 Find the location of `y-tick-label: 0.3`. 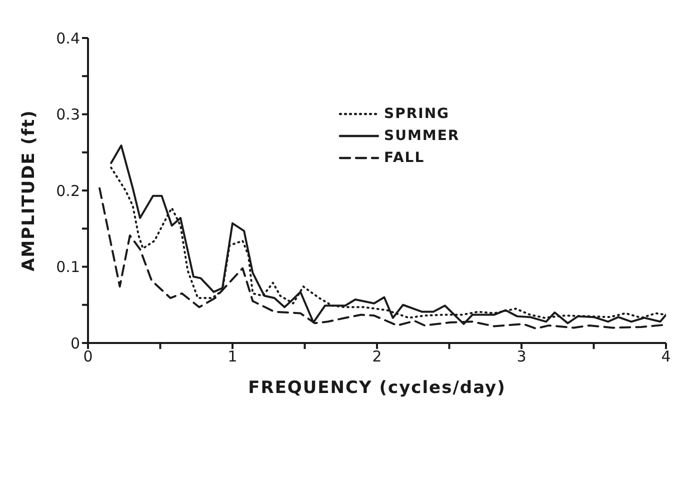

y-tick-label: 0.3 is located at coordinates (68, 115).